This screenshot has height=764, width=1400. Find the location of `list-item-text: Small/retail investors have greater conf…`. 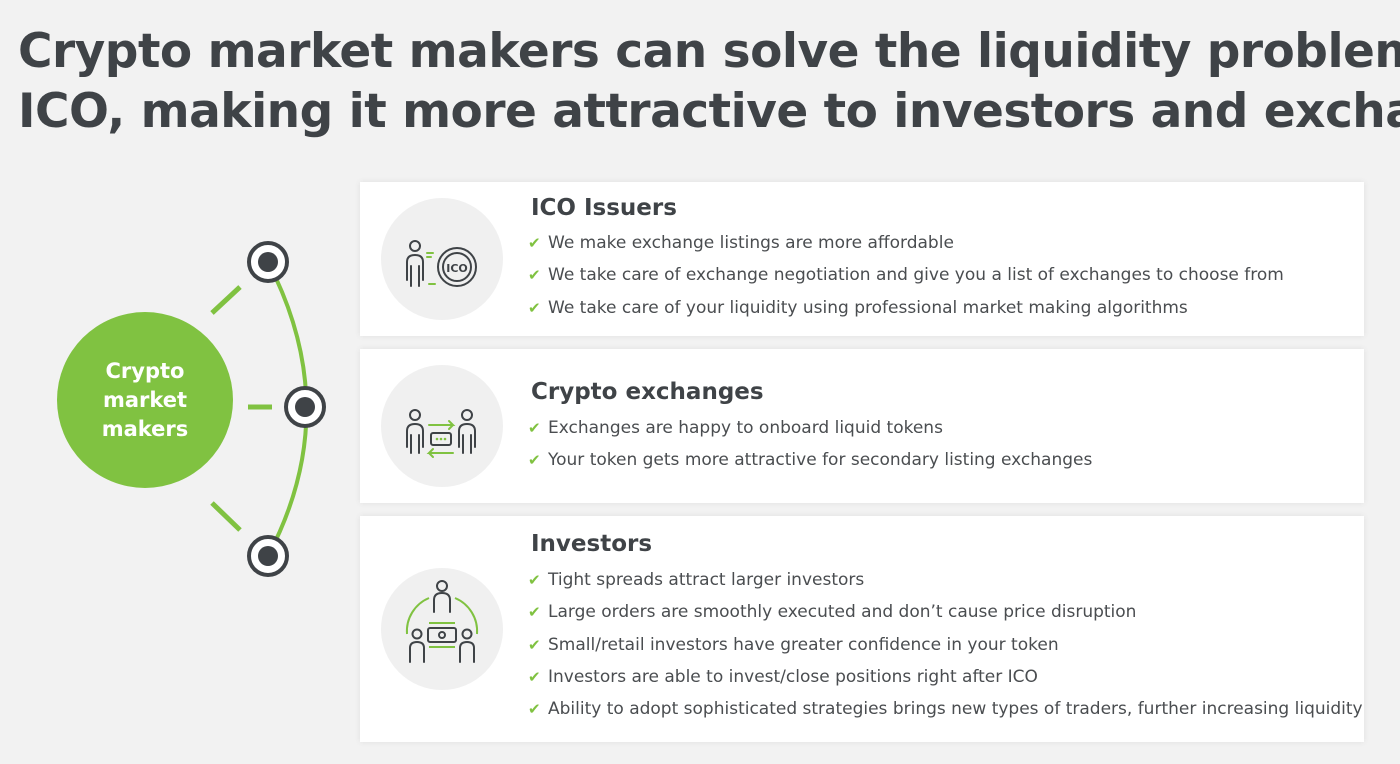

list-item-text: Small/retail investors have greater conf… is located at coordinates (803, 644).